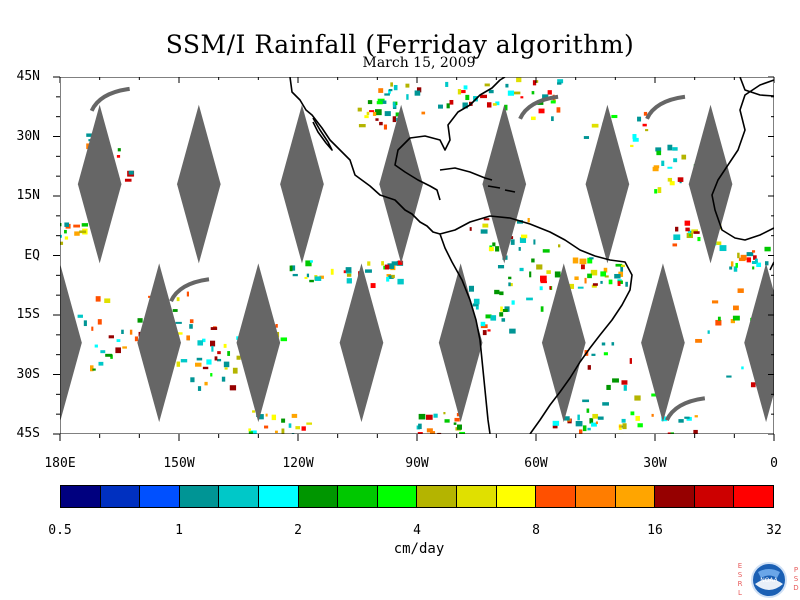  I want to click on lat-label: 15S, so click(28, 314).